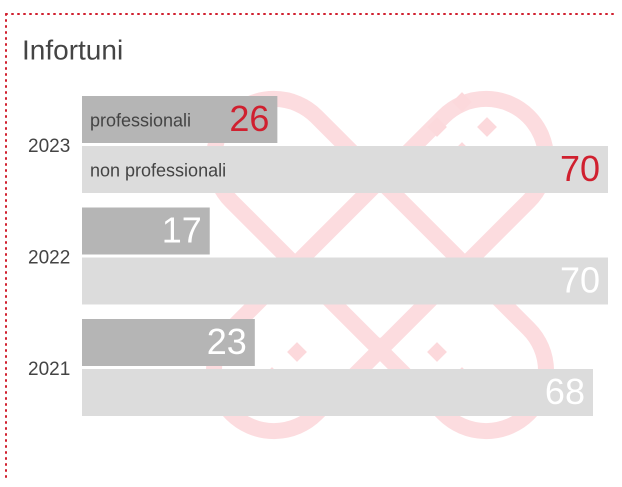 The height and width of the screenshot is (487, 622). Describe the element at coordinates (158, 170) in the screenshot. I see `legend-label: non professionali` at that location.